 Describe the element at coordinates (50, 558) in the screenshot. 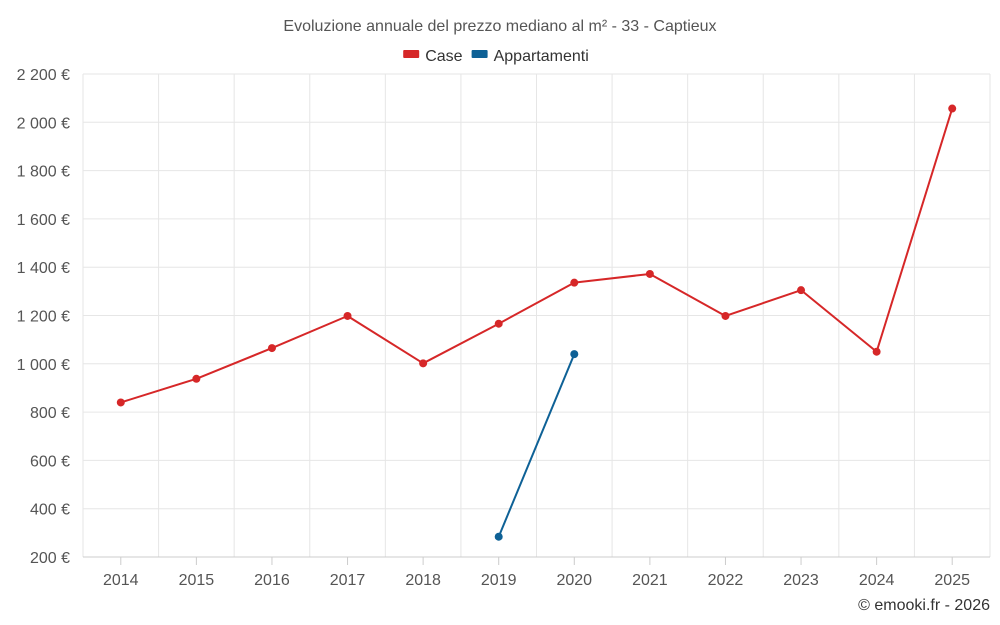

I see `y-tick-label: 200 €` at that location.